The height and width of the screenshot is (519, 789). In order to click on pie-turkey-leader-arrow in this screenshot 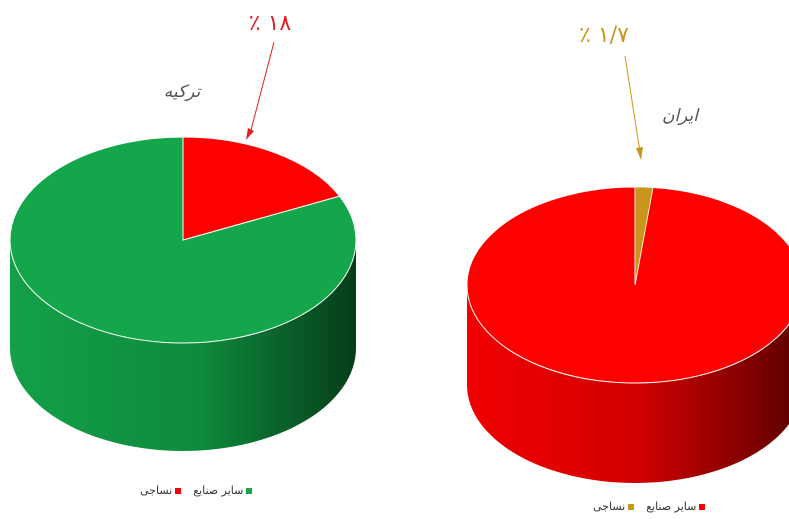, I will do `click(250, 134)`.